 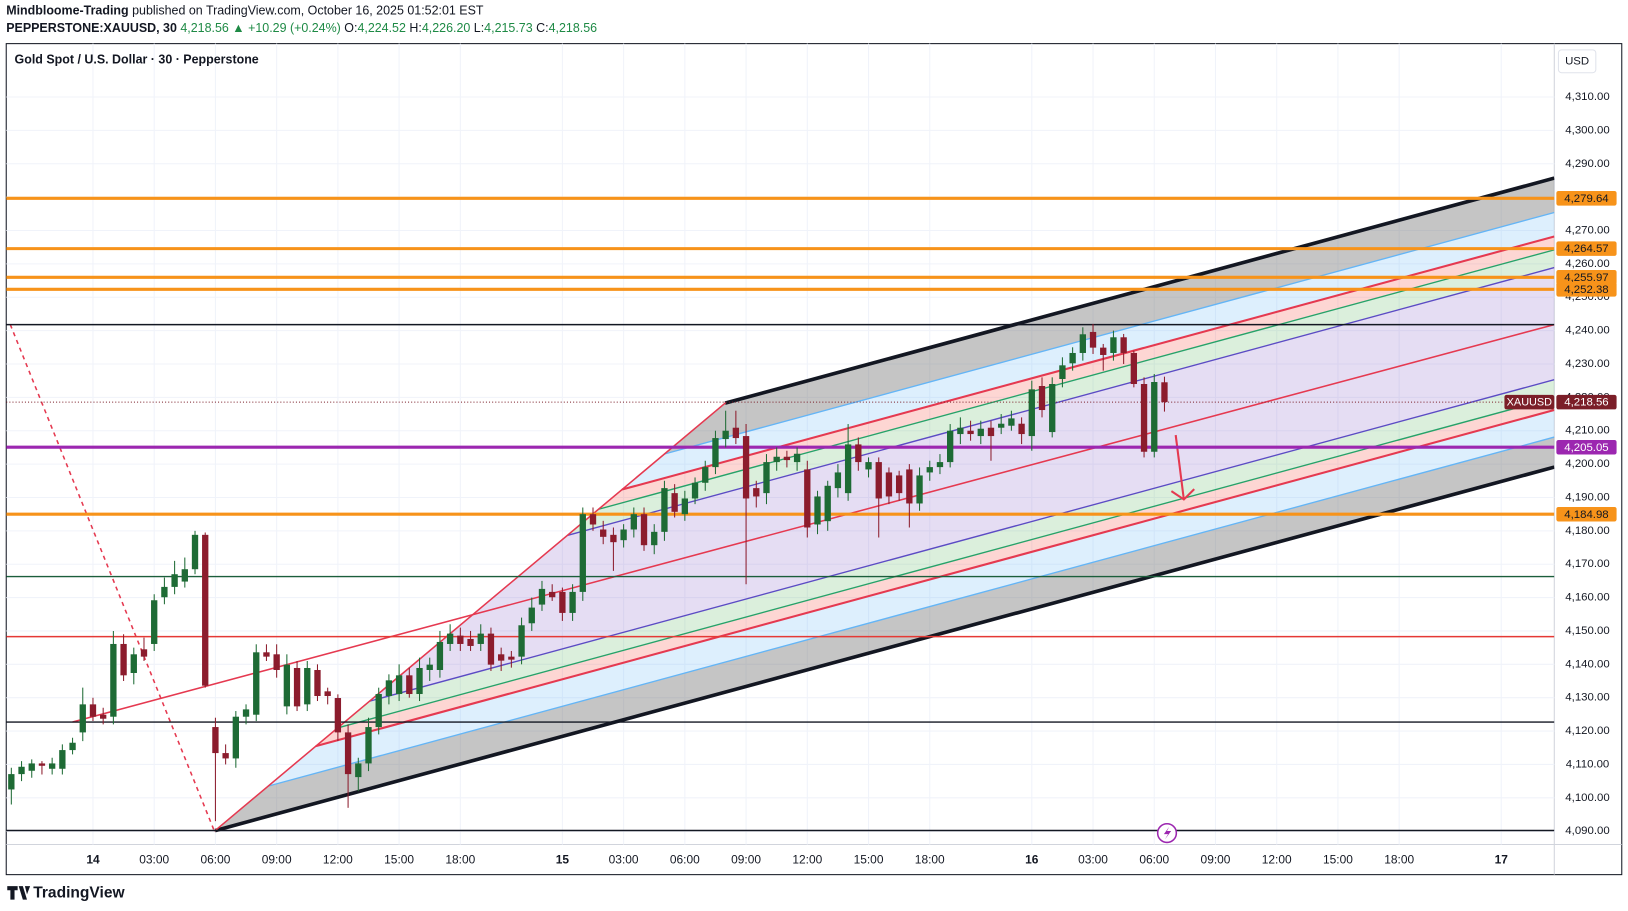 What do you see at coordinates (479, 28) in the screenshot?
I see `ohlc-key: L:` at bounding box center [479, 28].